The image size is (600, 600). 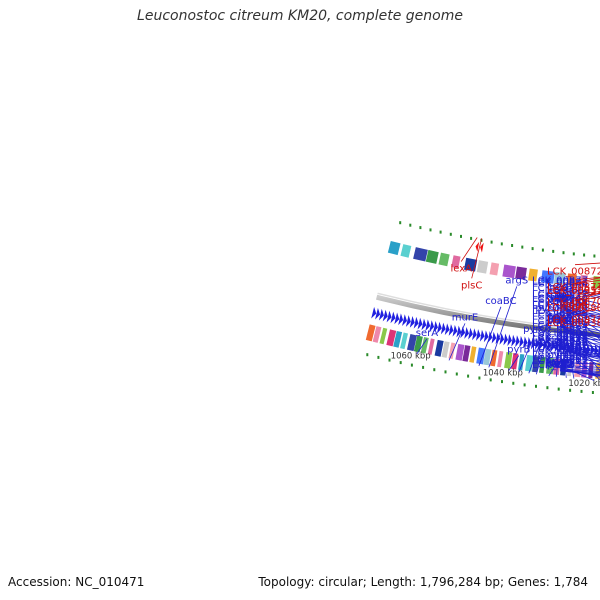 I want to click on forward-gene-label: LCK_00977, so click(x=560, y=295).